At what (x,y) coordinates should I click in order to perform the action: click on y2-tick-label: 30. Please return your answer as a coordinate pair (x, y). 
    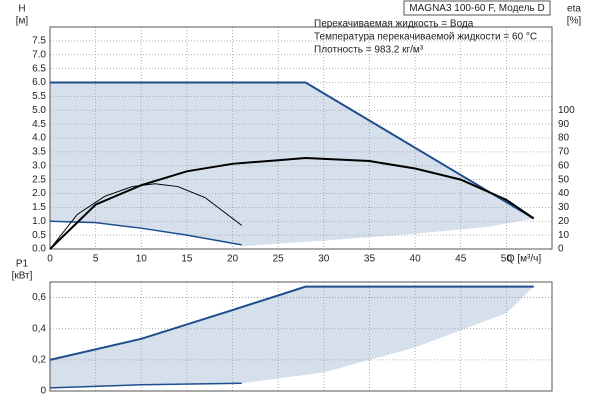
    Looking at the image, I should click on (564, 207).